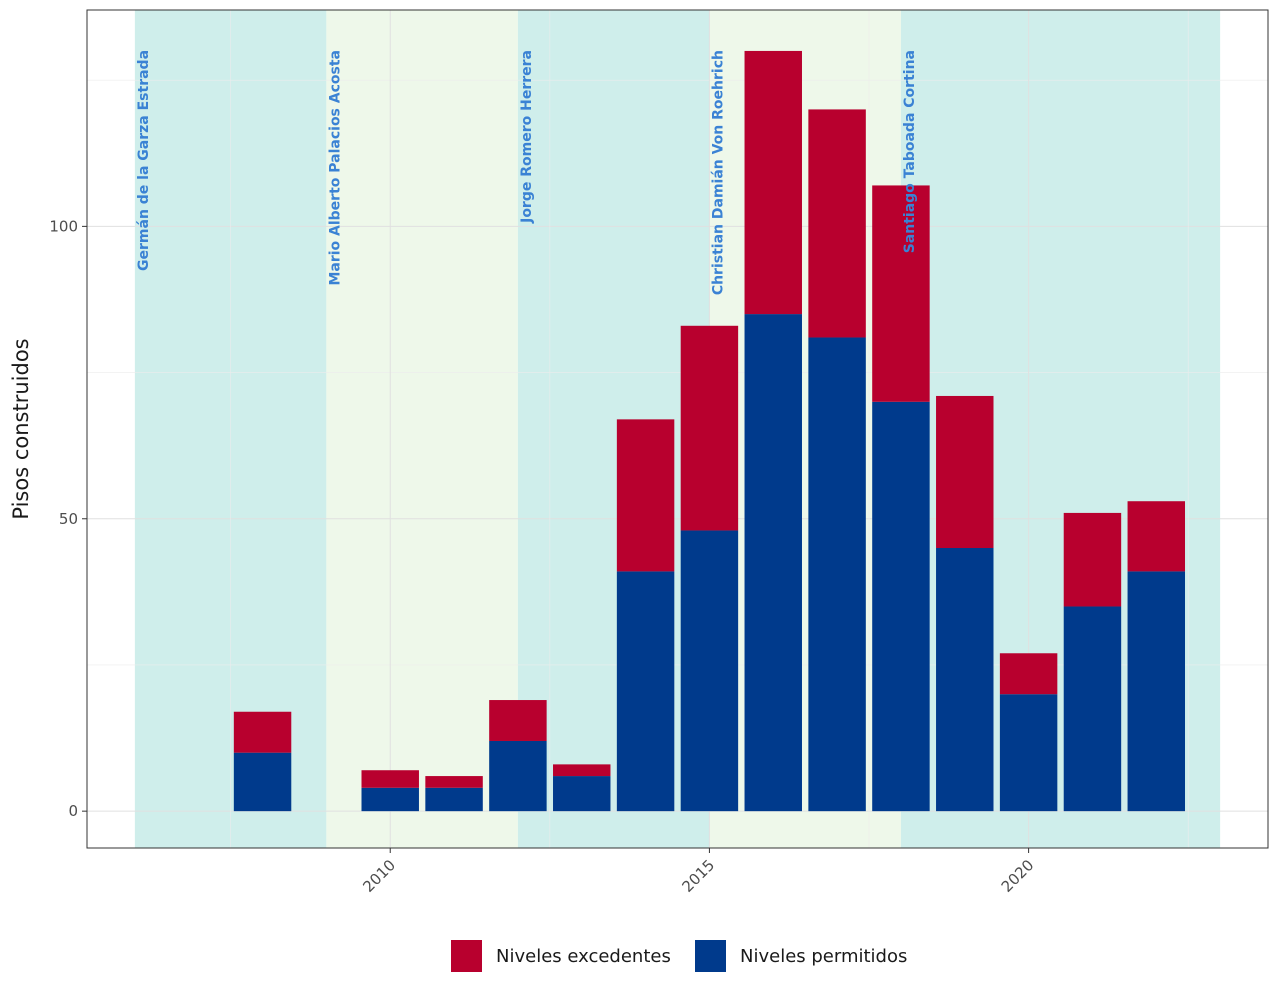 The height and width of the screenshot is (995, 1280). I want to click on x-tick-label: 2015, so click(699, 876).